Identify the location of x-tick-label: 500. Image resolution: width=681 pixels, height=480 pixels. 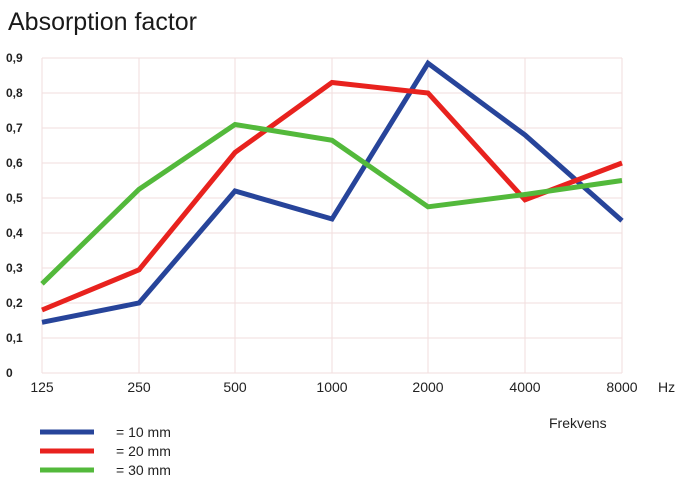
(235, 387).